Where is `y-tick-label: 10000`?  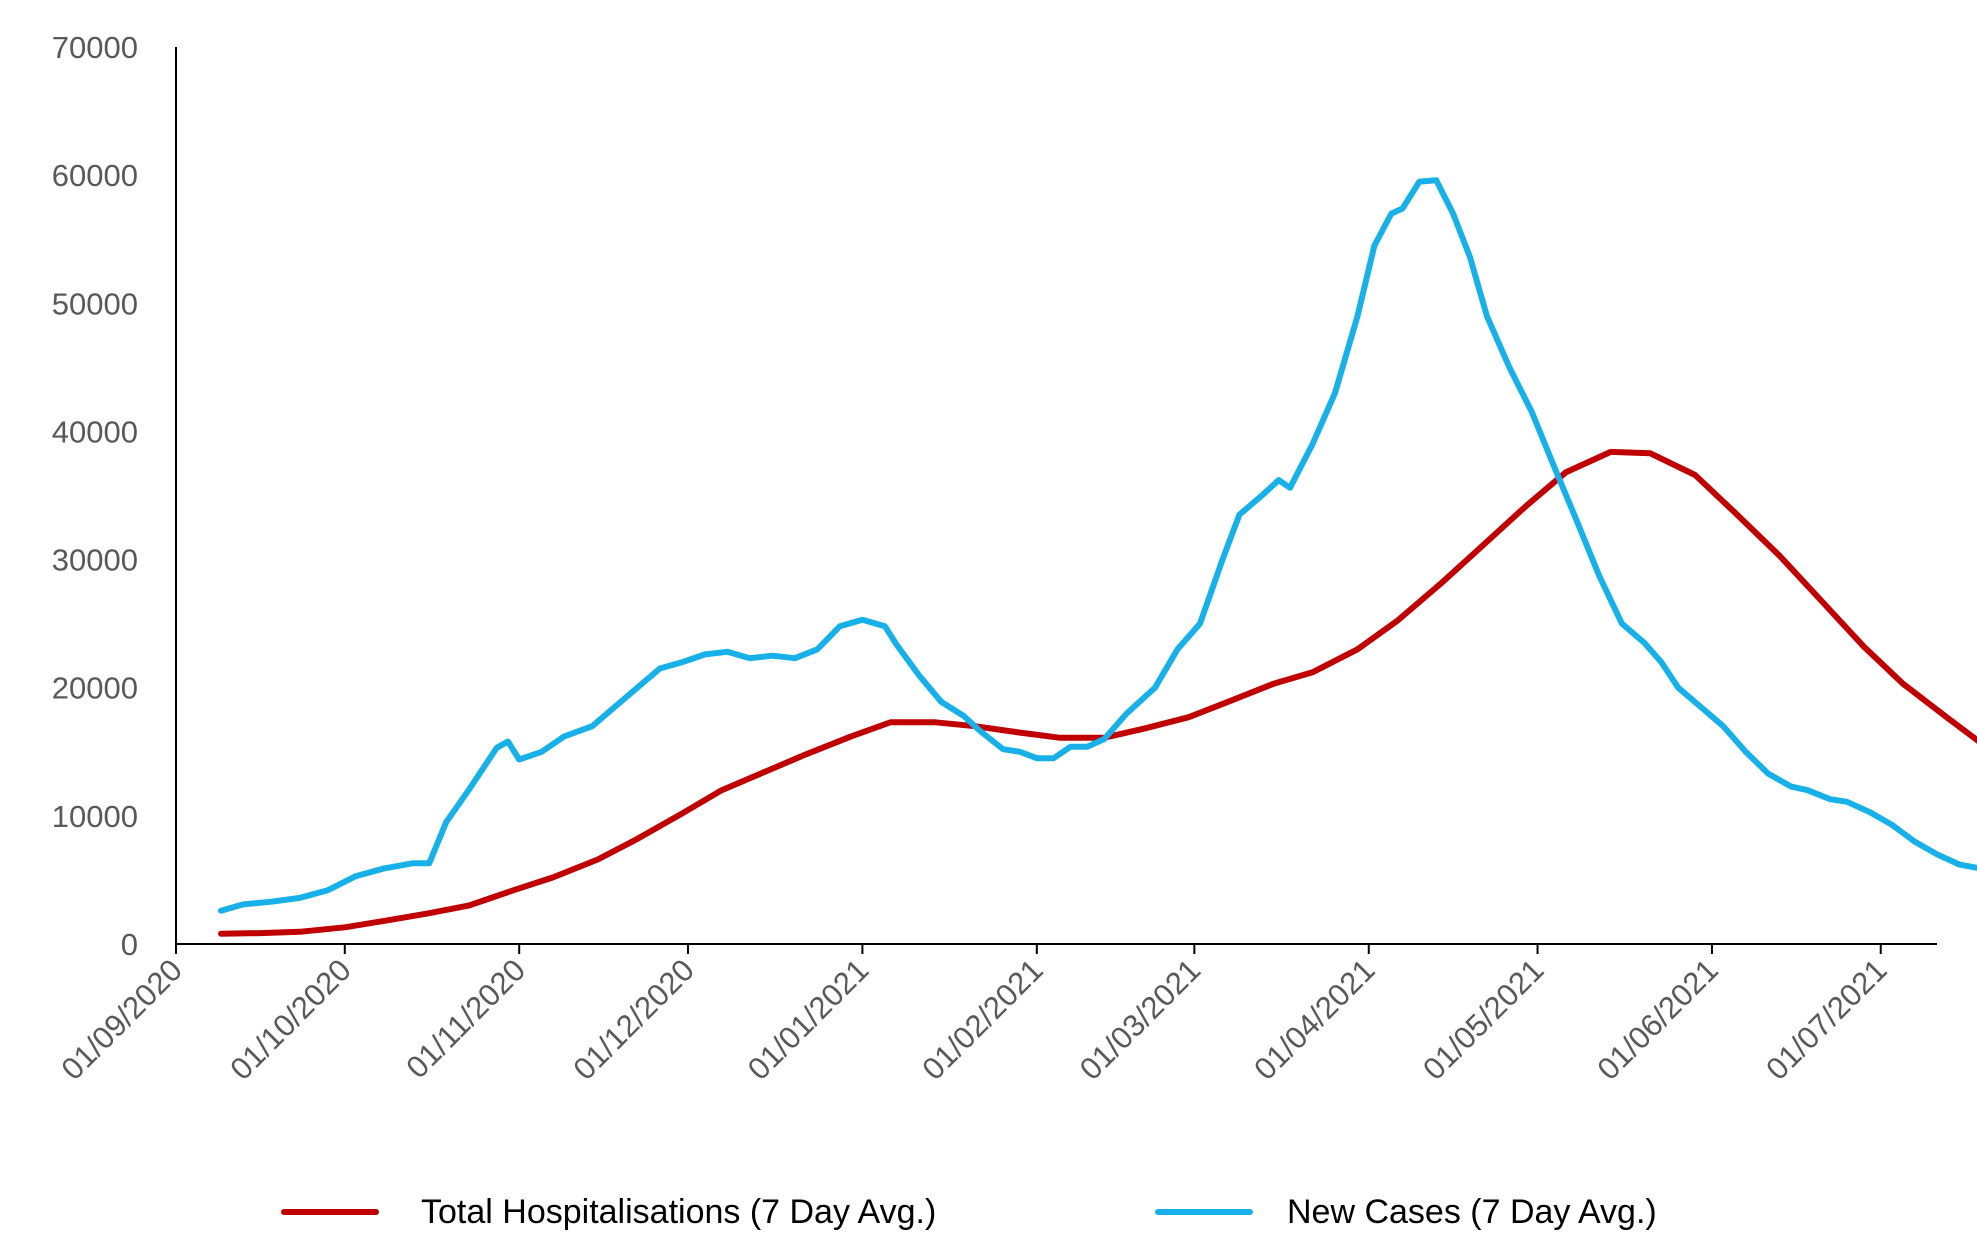 y-tick-label: 10000 is located at coordinates (95, 816).